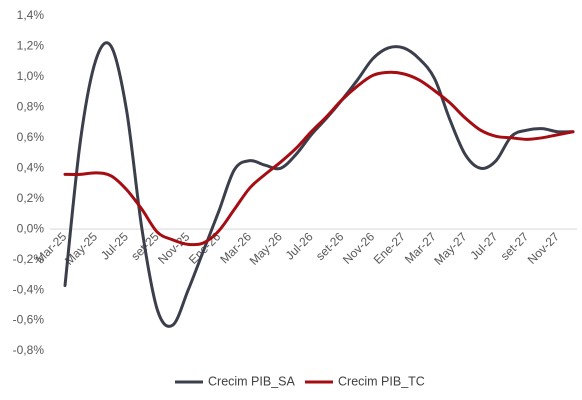 The height and width of the screenshot is (400, 582). Describe the element at coordinates (266, 248) in the screenshot. I see `x-tick-label: May-26` at that location.